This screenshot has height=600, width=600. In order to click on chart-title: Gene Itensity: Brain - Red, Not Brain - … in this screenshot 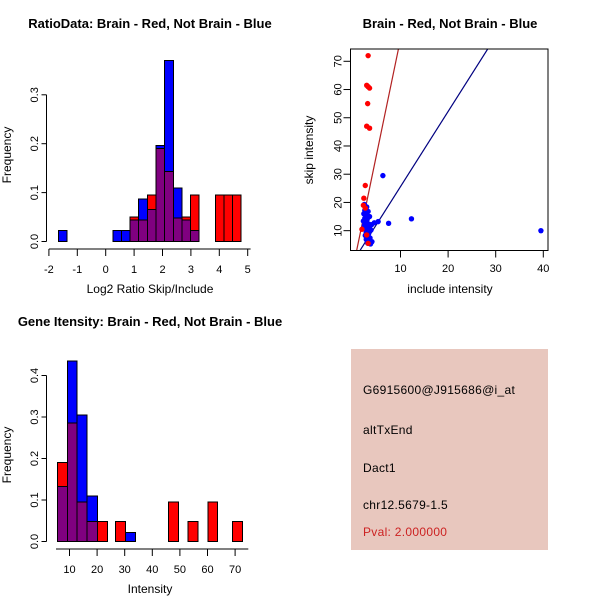, I will do `click(150, 321)`.